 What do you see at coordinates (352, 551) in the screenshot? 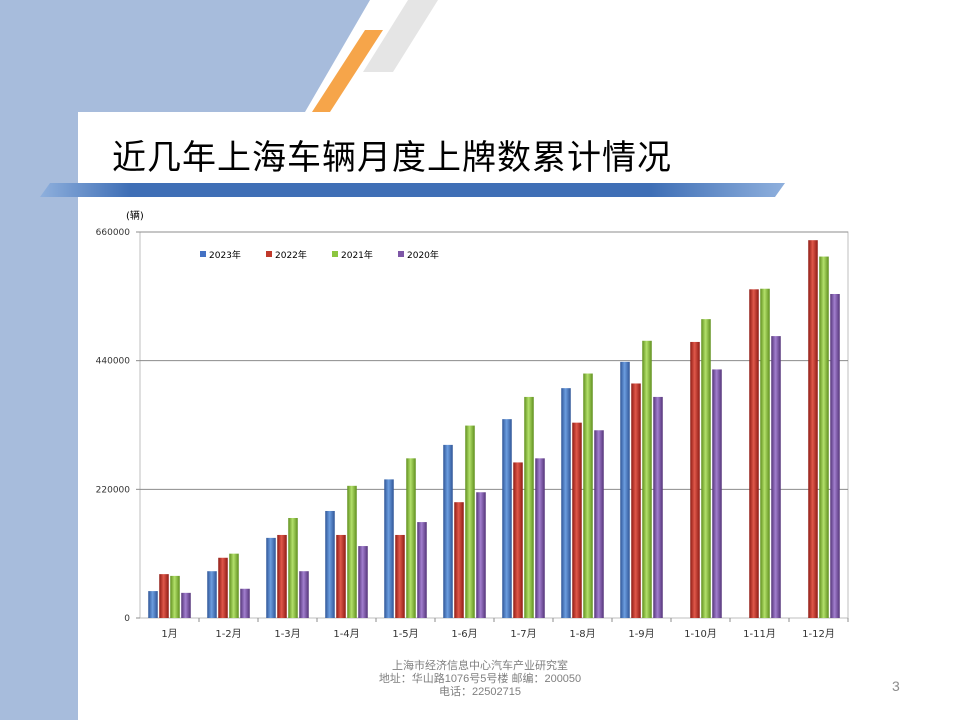
I see `bar-2021年-1-4月` at bounding box center [352, 551].